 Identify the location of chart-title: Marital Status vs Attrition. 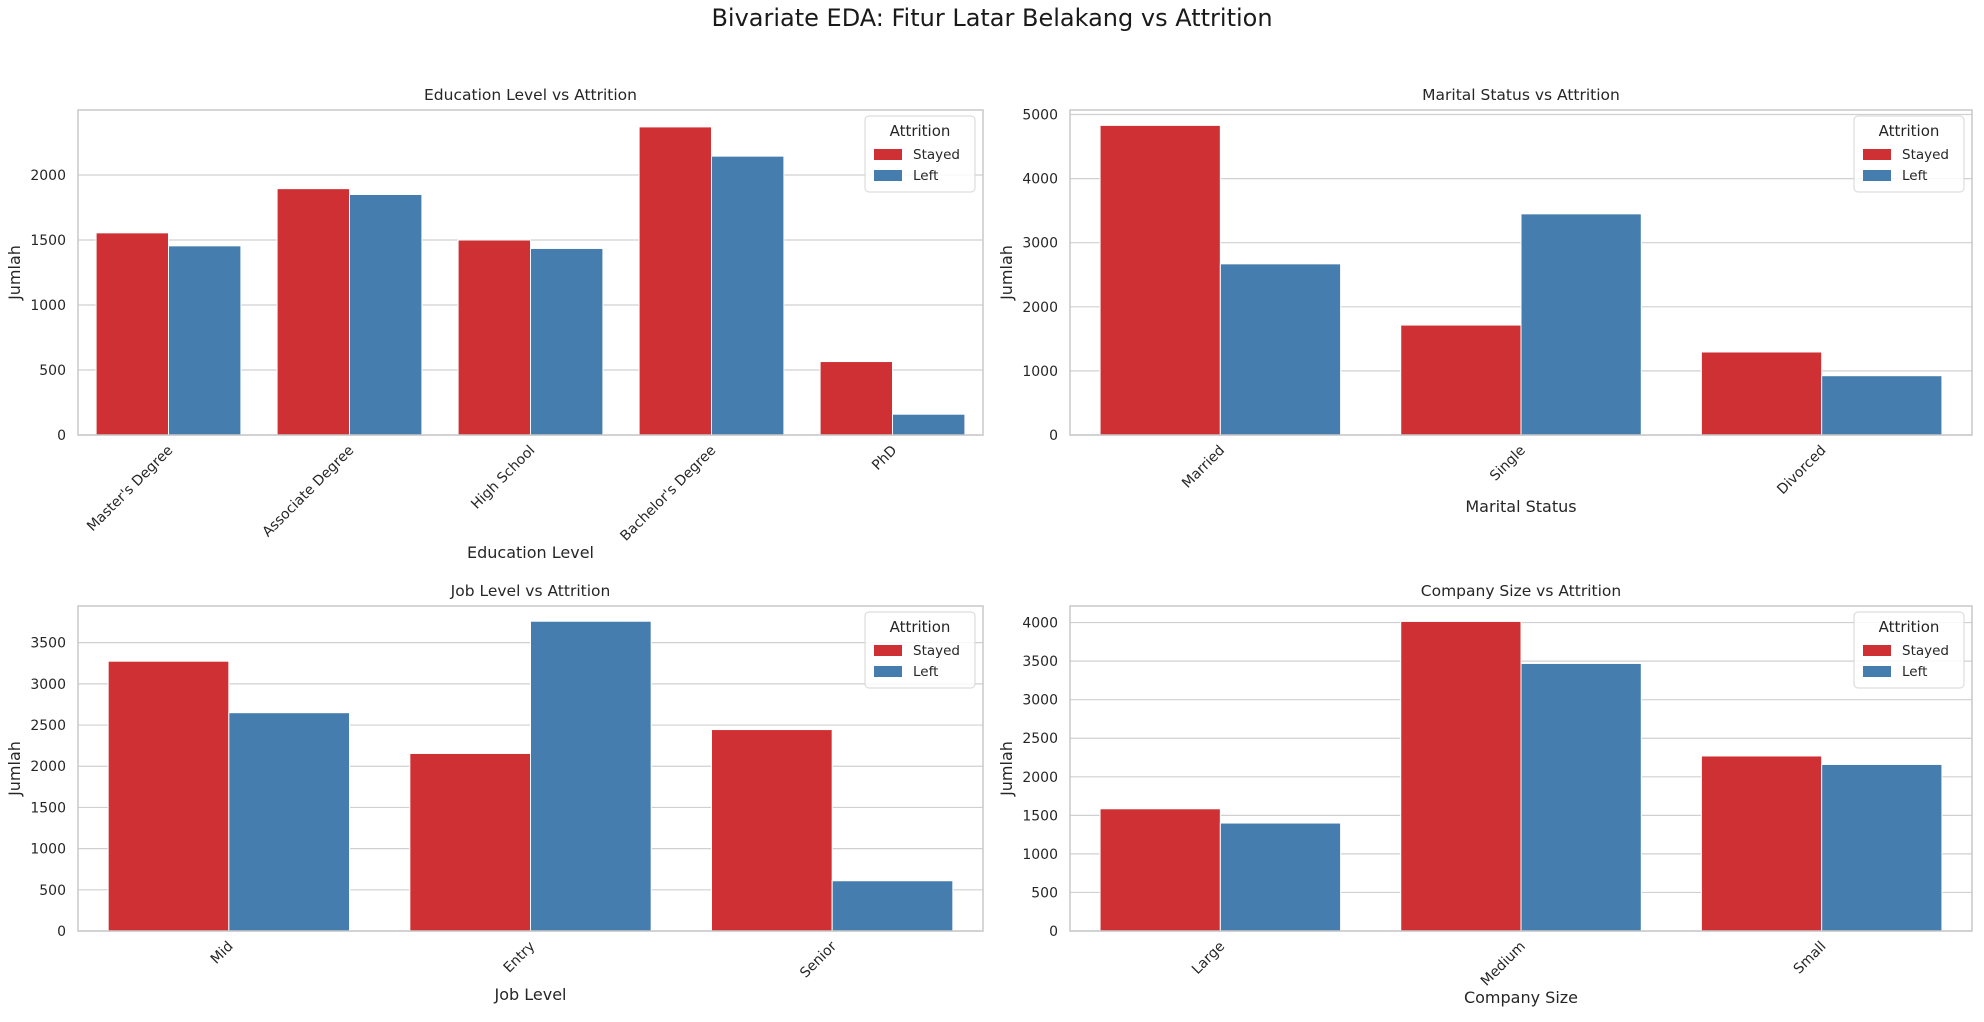
(1521, 95).